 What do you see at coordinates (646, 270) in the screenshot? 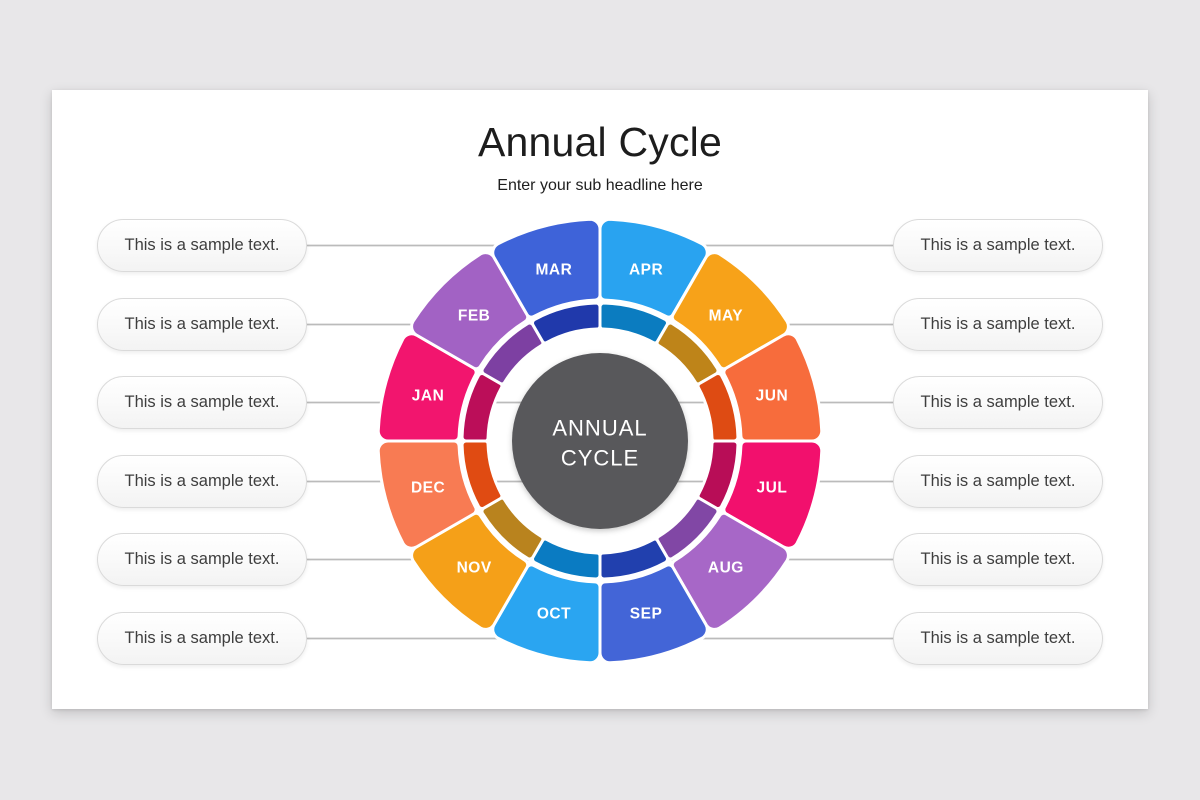
I see `wheel-month-label-apr: APR` at bounding box center [646, 270].